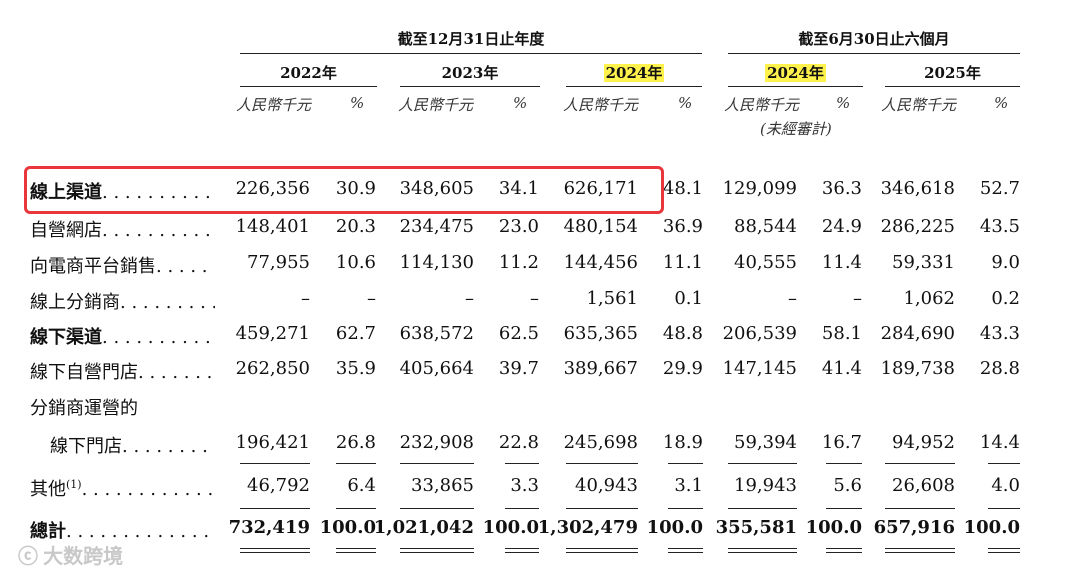 The image size is (1080, 572). I want to click on cell-value: 1,021,042, so click(423, 527).